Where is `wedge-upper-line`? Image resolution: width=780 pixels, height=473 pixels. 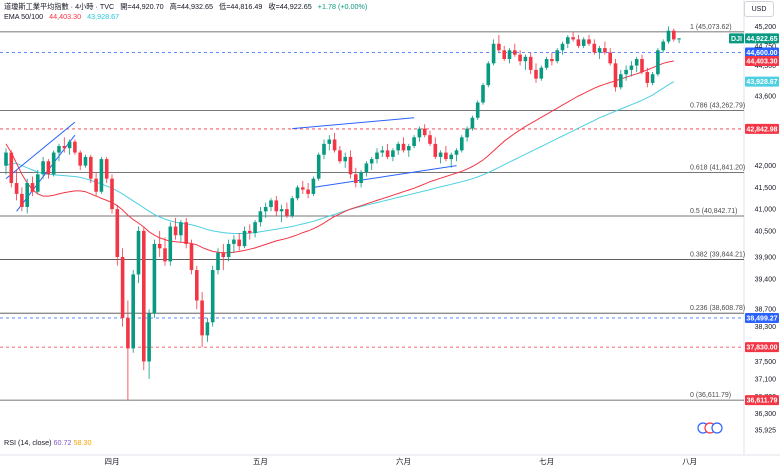 wedge-upper-line is located at coordinates (353, 123).